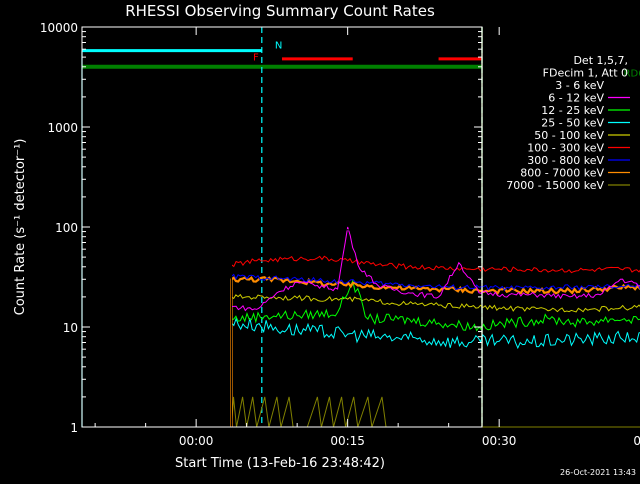 The image size is (640, 484). I want to click on legend-label-12-25-kev: 12 - 25 keV, so click(572, 110).